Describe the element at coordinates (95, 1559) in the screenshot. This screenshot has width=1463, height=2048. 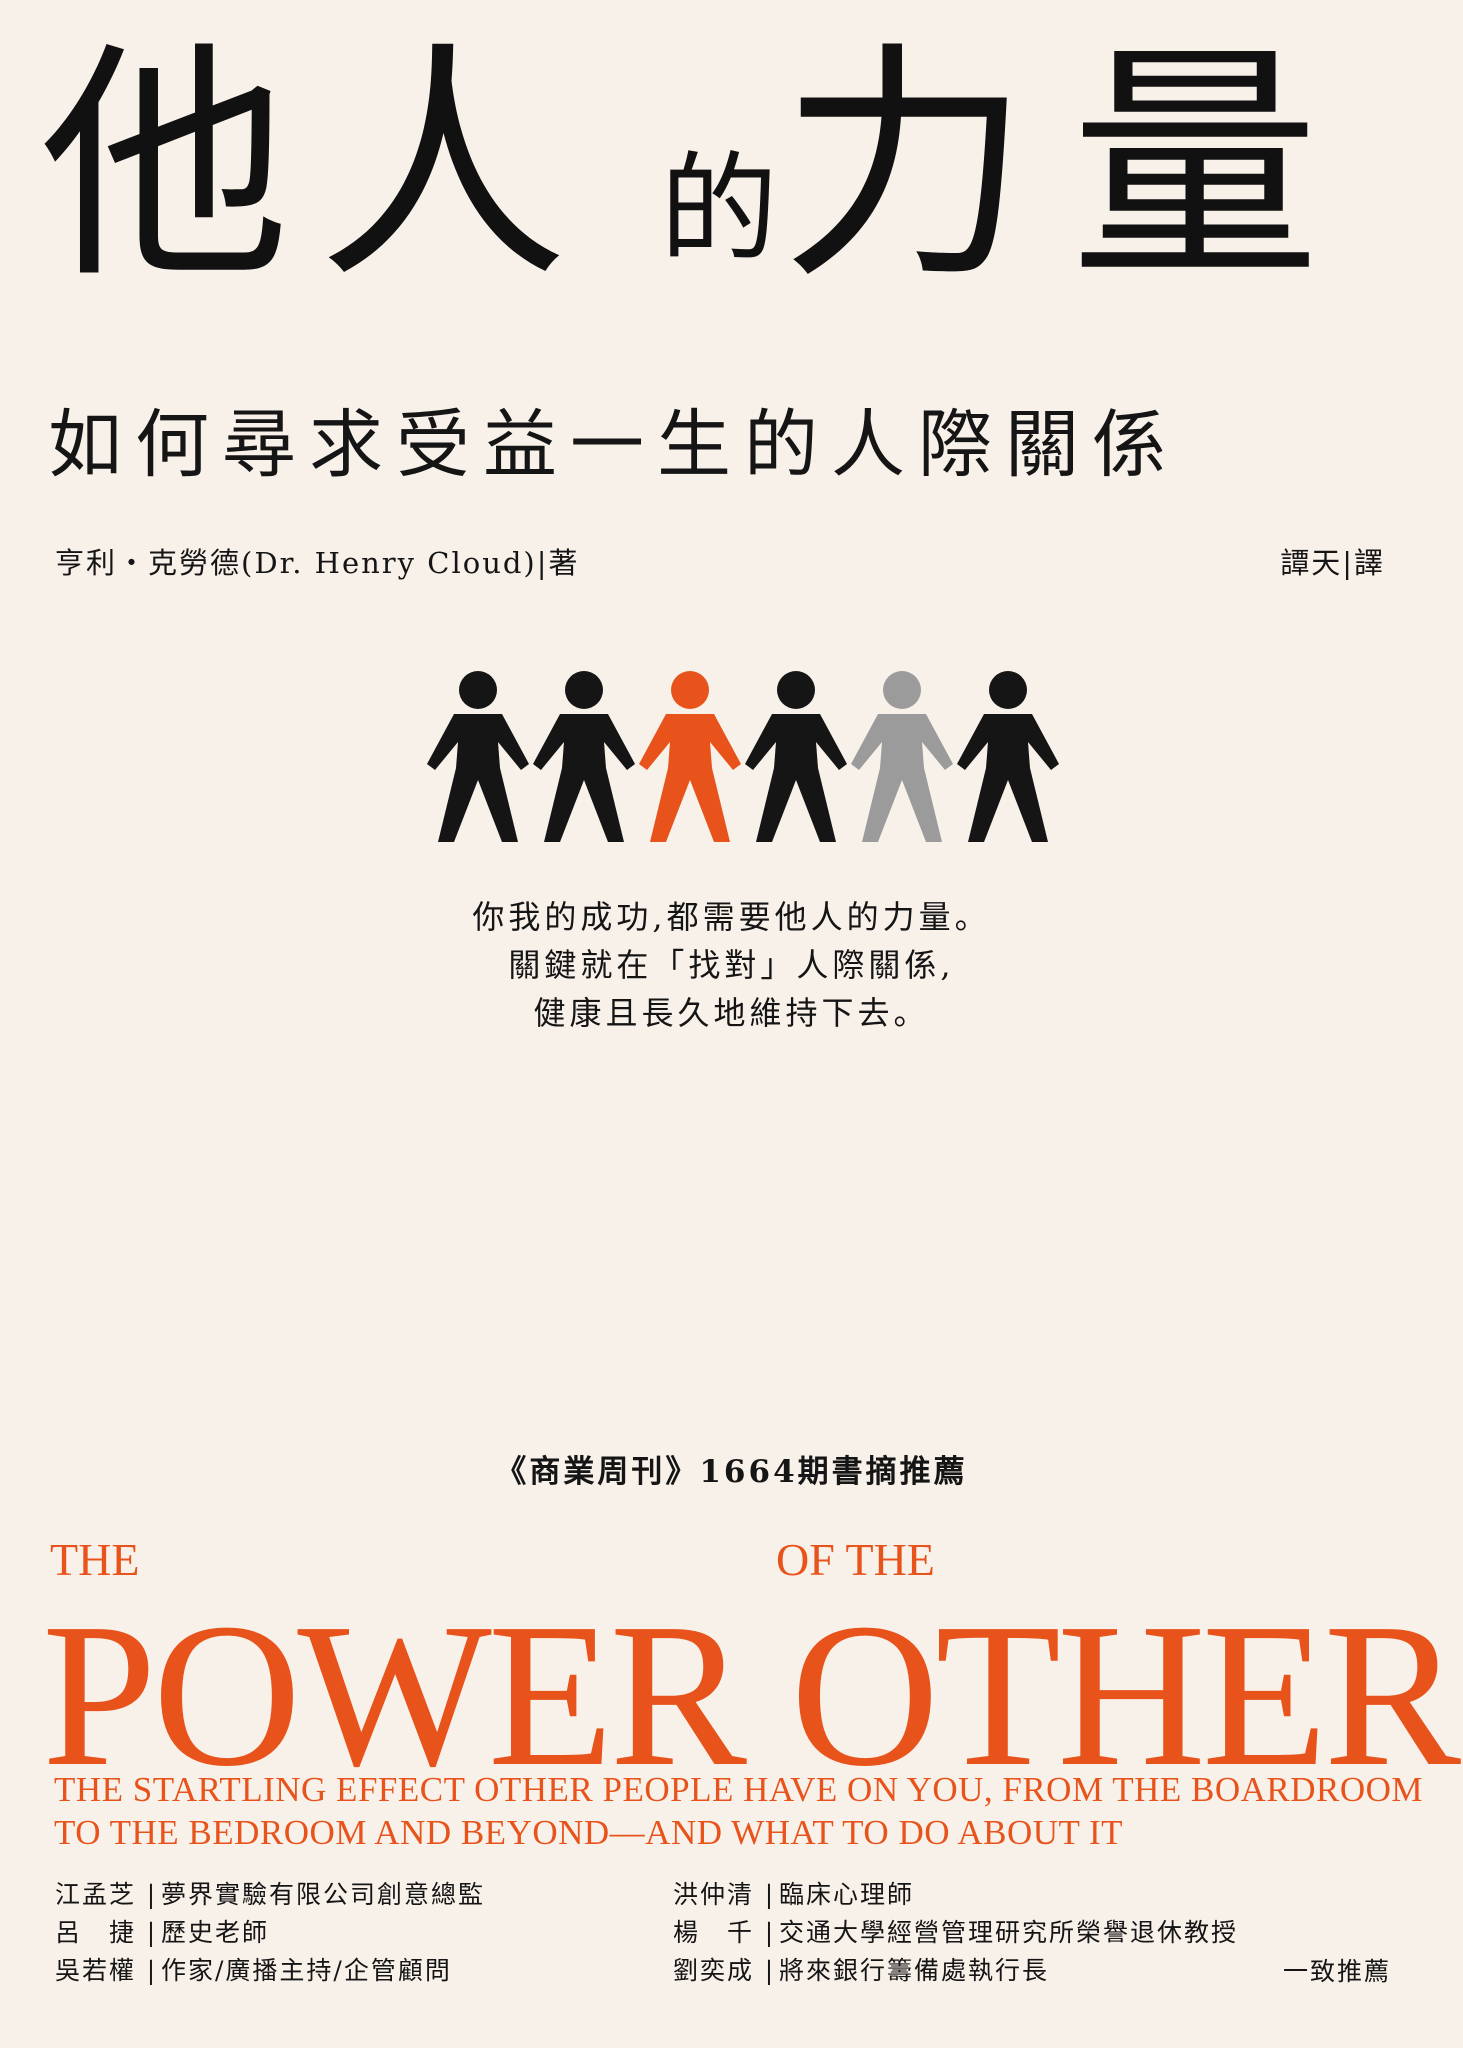
I see `english-title-the: THE` at that location.